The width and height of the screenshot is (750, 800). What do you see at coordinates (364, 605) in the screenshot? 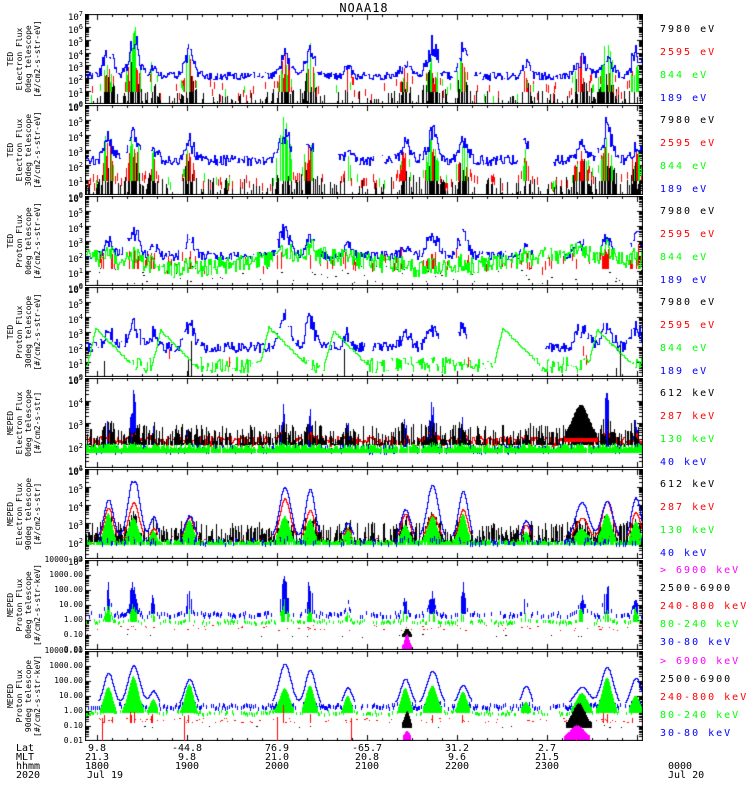
I see `panel-plot-meped-proton-0deg` at bounding box center [364, 605].